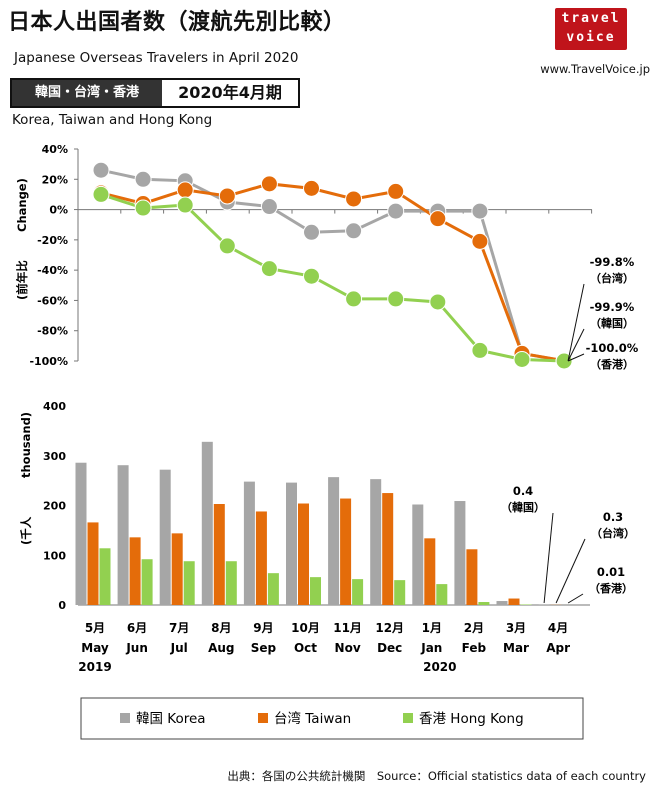  Describe the element at coordinates (263, 628) in the screenshot. I see `x-tick-label-jp: 9月` at that location.